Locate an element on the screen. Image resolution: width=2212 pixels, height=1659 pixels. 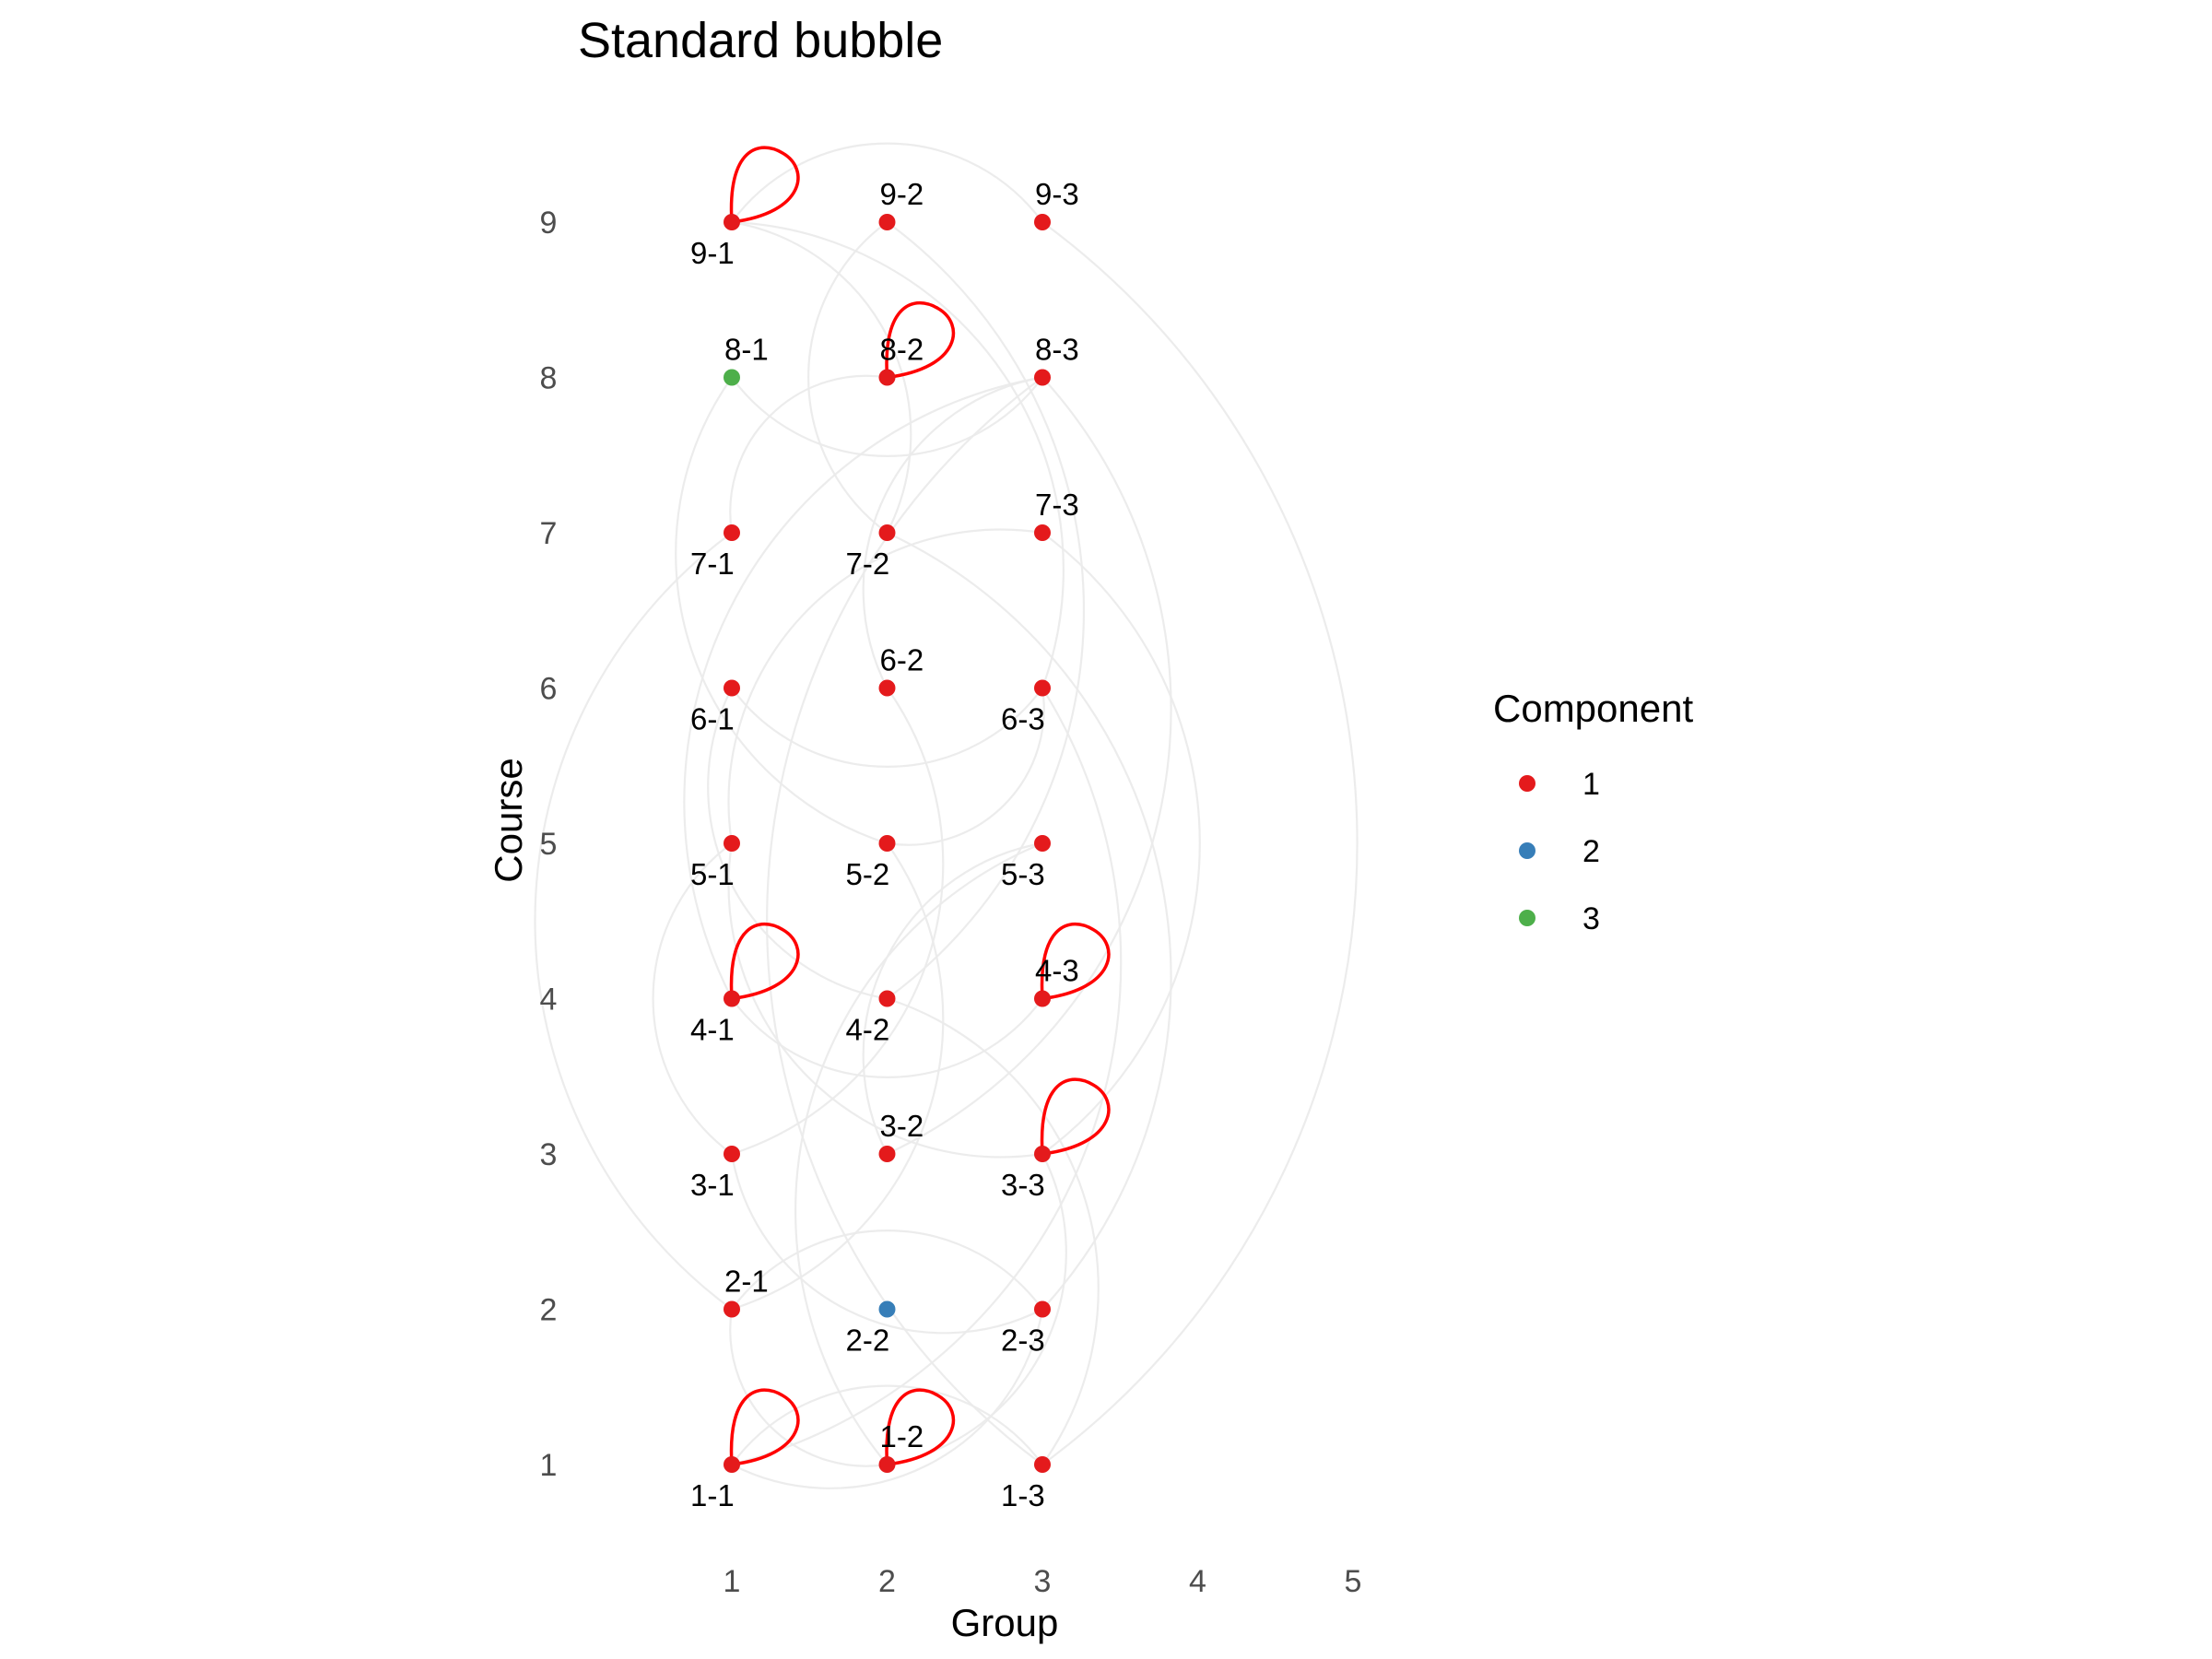
node-label-5-3: 5-3 is located at coordinates (1023, 874).